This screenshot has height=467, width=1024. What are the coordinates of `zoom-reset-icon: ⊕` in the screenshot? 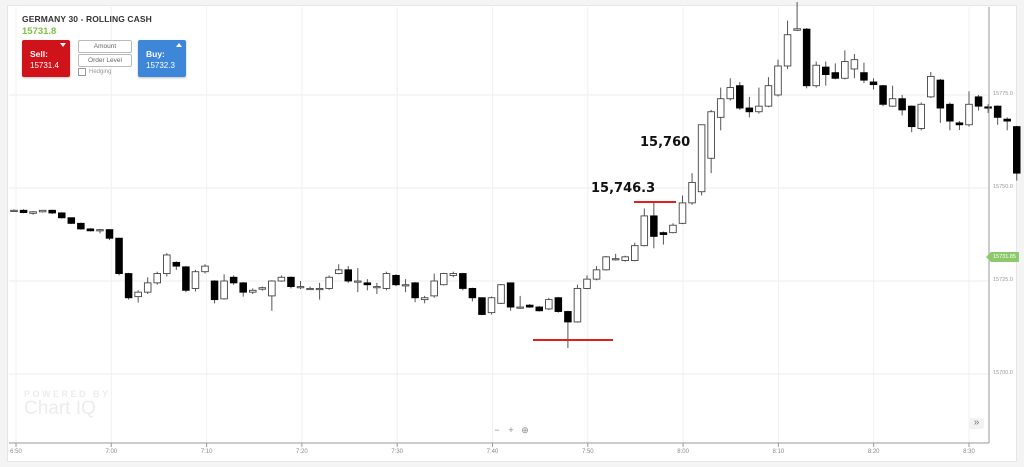 It's located at (525, 430).